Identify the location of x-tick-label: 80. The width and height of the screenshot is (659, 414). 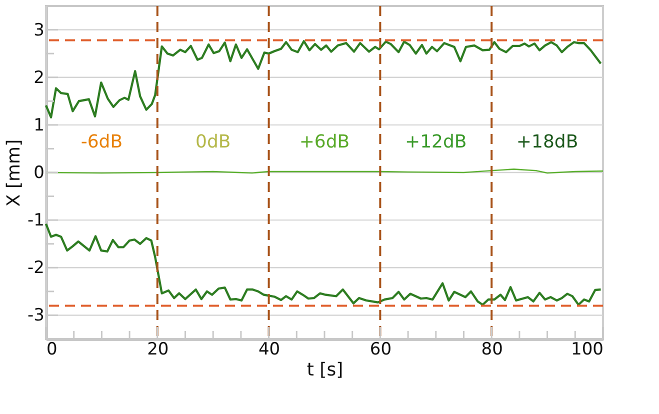
(492, 350).